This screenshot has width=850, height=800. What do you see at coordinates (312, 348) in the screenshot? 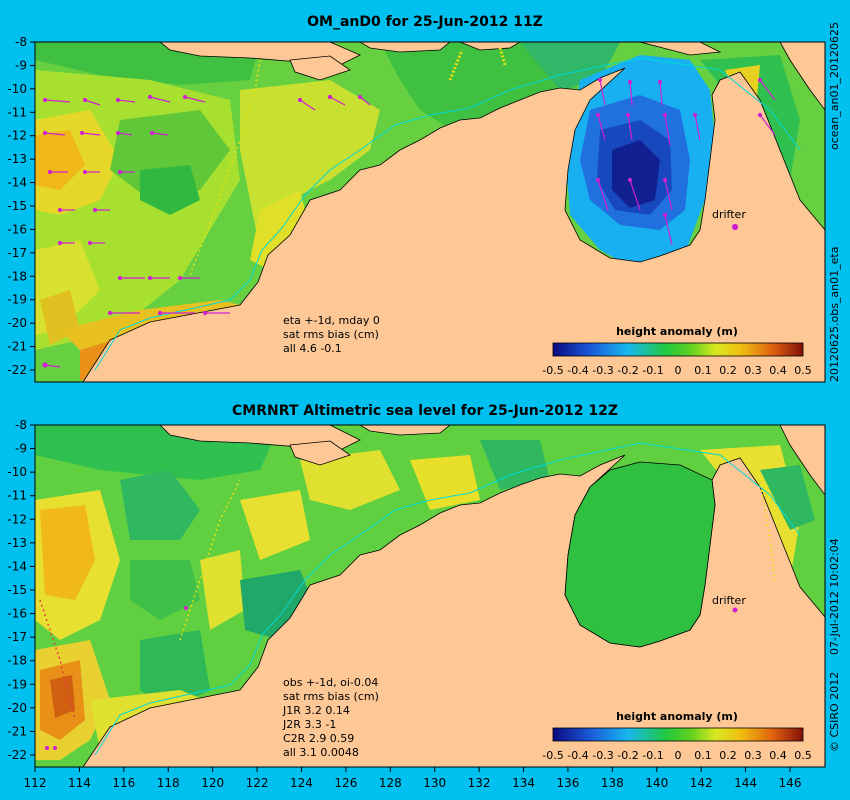
I see `panel1-stat-line: all 4.6 -0.1` at bounding box center [312, 348].